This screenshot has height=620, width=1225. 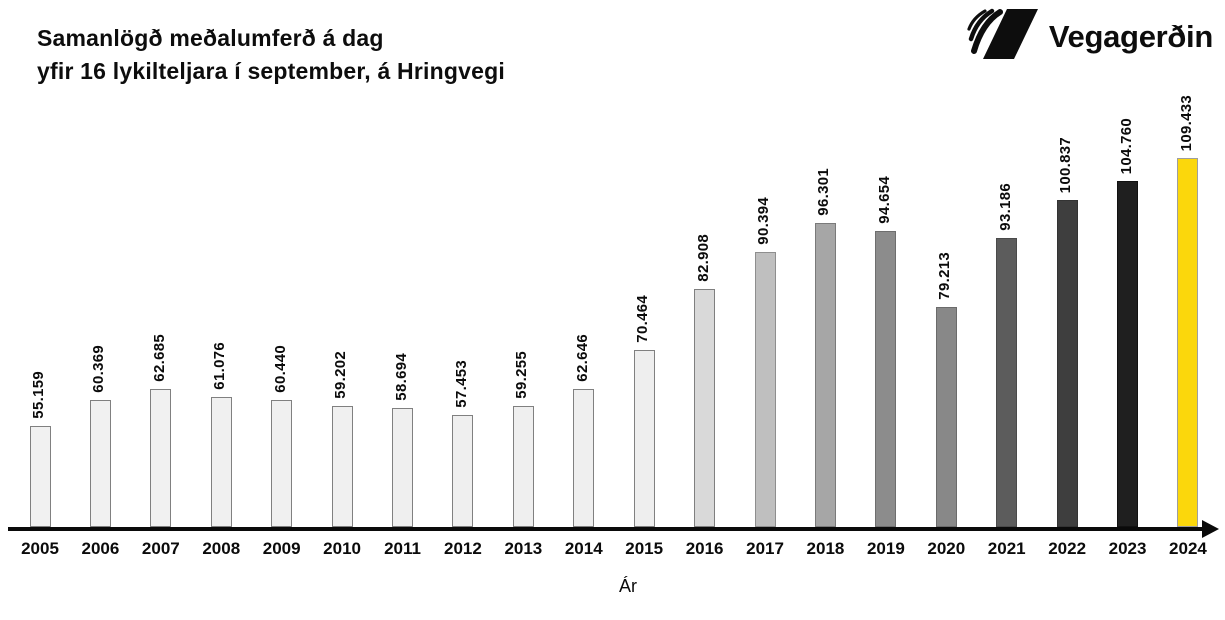 I want to click on x-tick-label-2011: 2011, so click(x=402, y=548).